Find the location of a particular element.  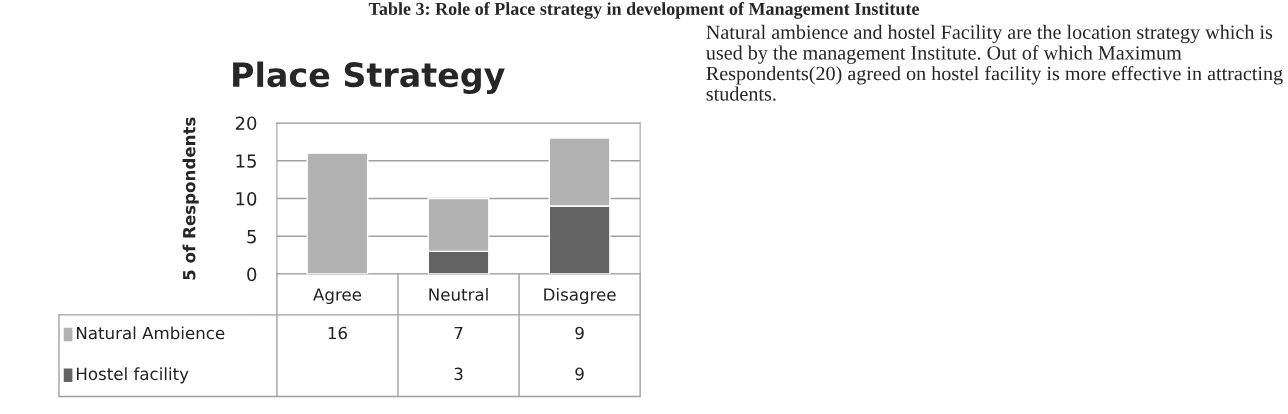

y-tick-label: 20 is located at coordinates (246, 123).